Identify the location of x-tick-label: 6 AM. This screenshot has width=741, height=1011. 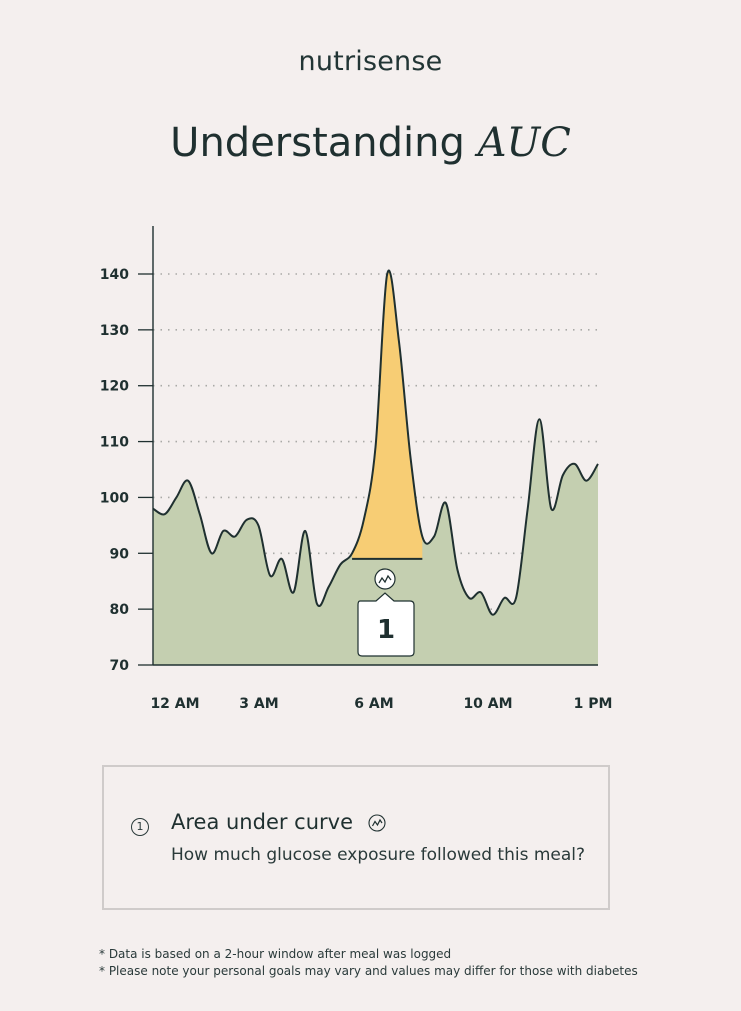
(373, 704).